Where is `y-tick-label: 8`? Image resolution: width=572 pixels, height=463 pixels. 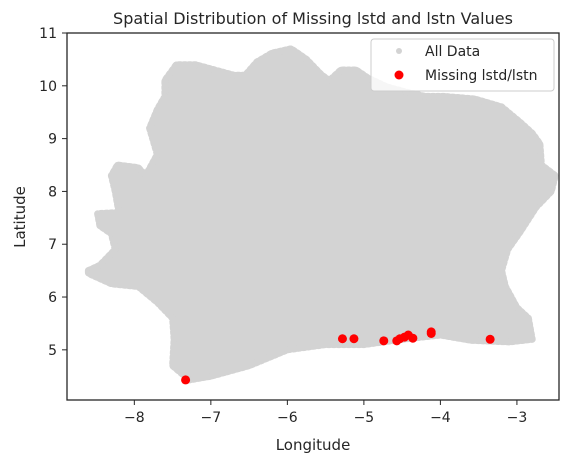 y-tick-label: 8 is located at coordinates (52, 192).